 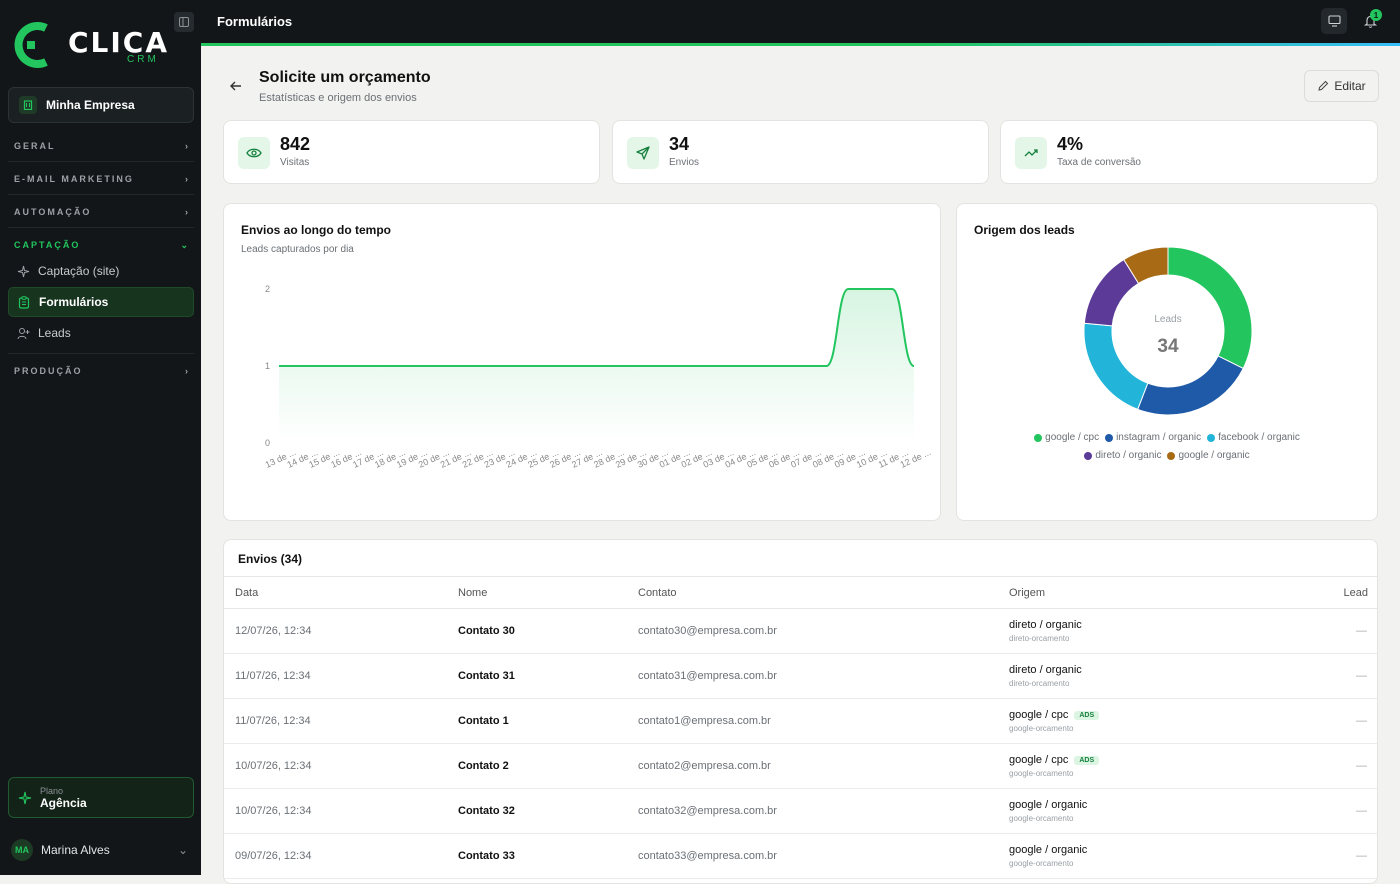 I want to click on plan-card: Plano Agência, so click(x=101, y=797).